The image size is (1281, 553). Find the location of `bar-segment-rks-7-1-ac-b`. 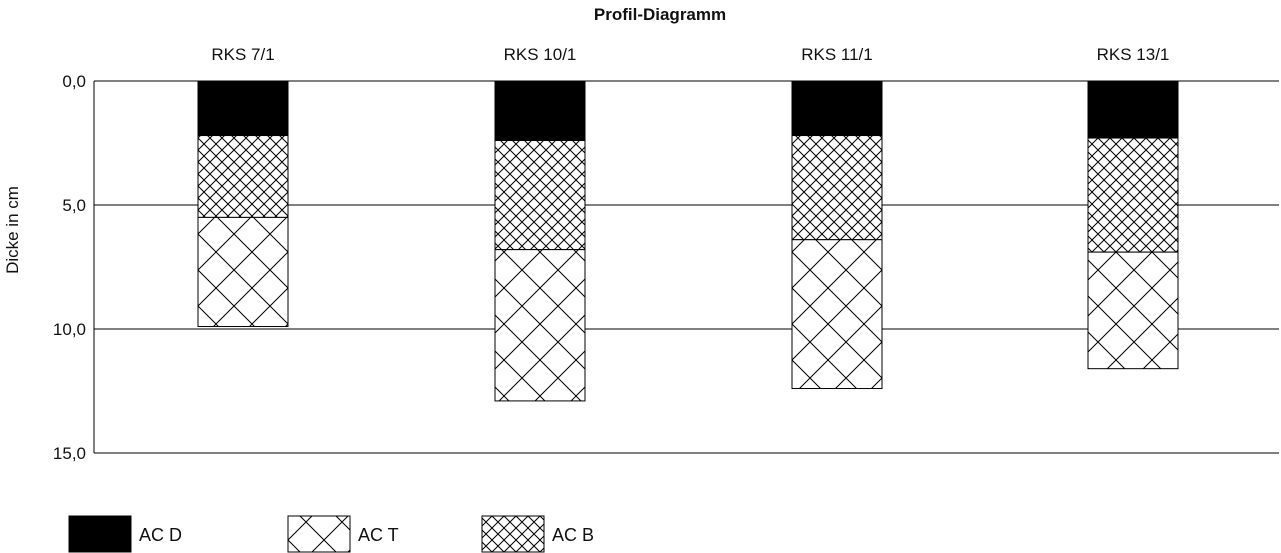

bar-segment-rks-7-1-ac-b is located at coordinates (243, 176).